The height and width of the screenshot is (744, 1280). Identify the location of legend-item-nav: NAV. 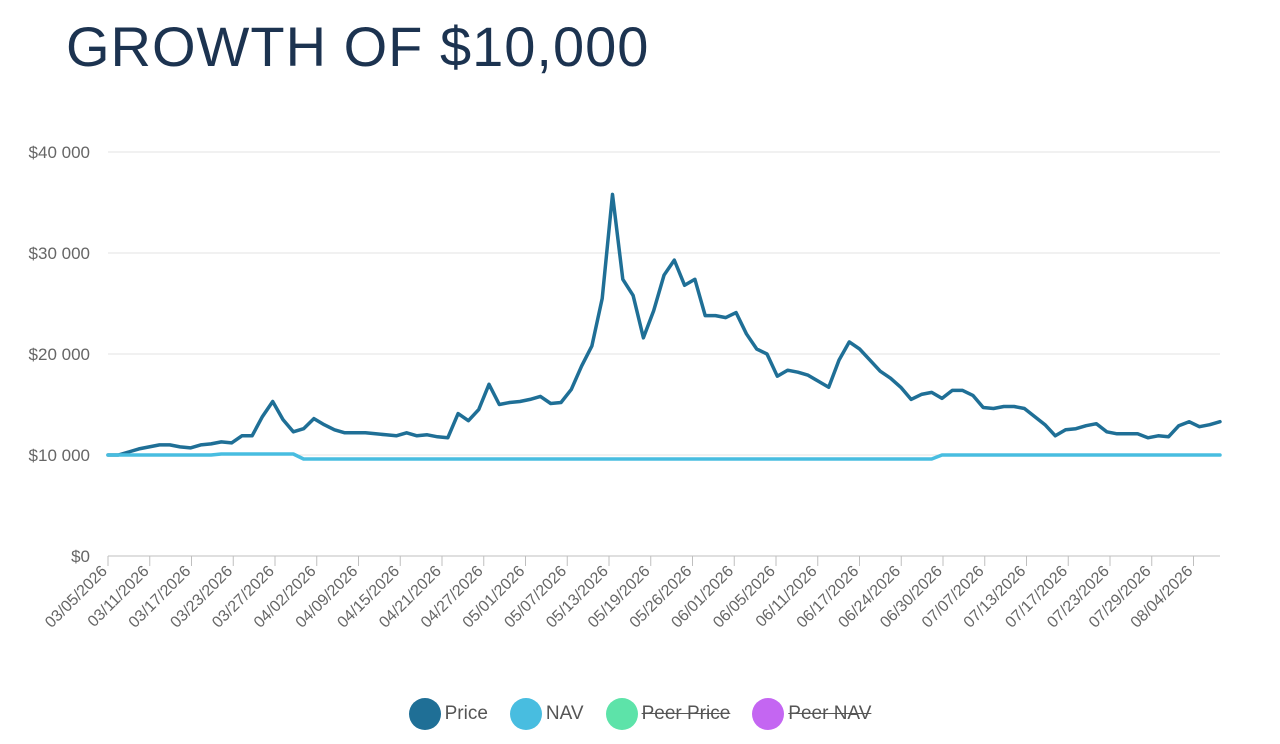
(546, 714).